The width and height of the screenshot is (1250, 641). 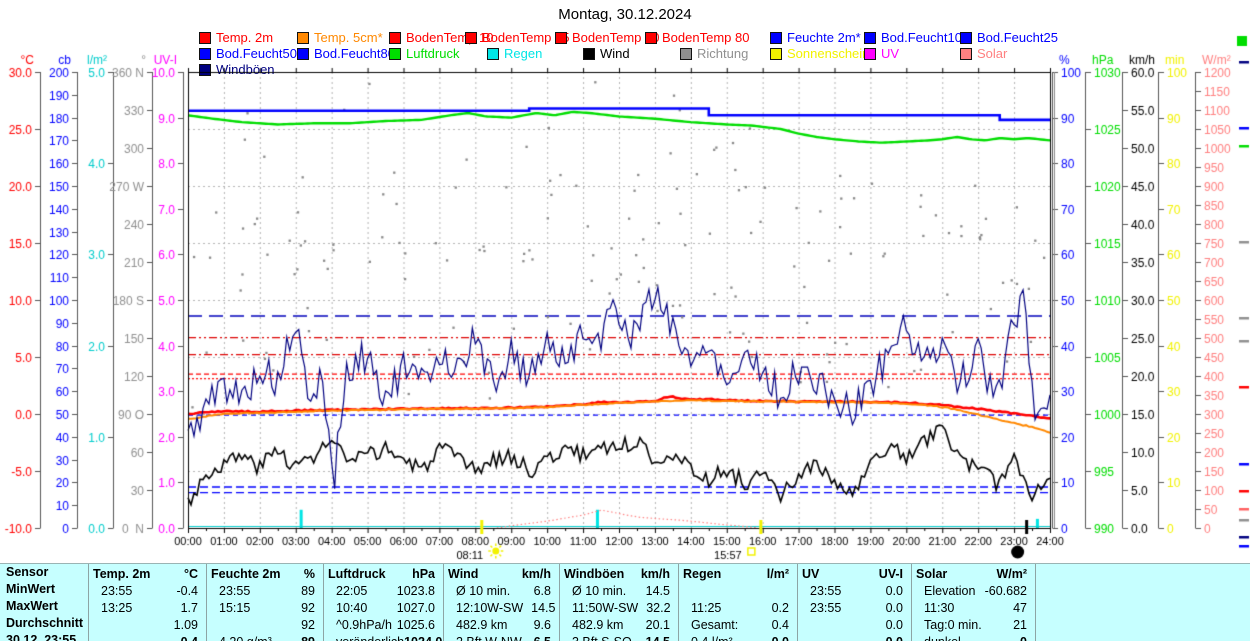 I want to click on table-cell: -0.4, so click(x=147, y=637).